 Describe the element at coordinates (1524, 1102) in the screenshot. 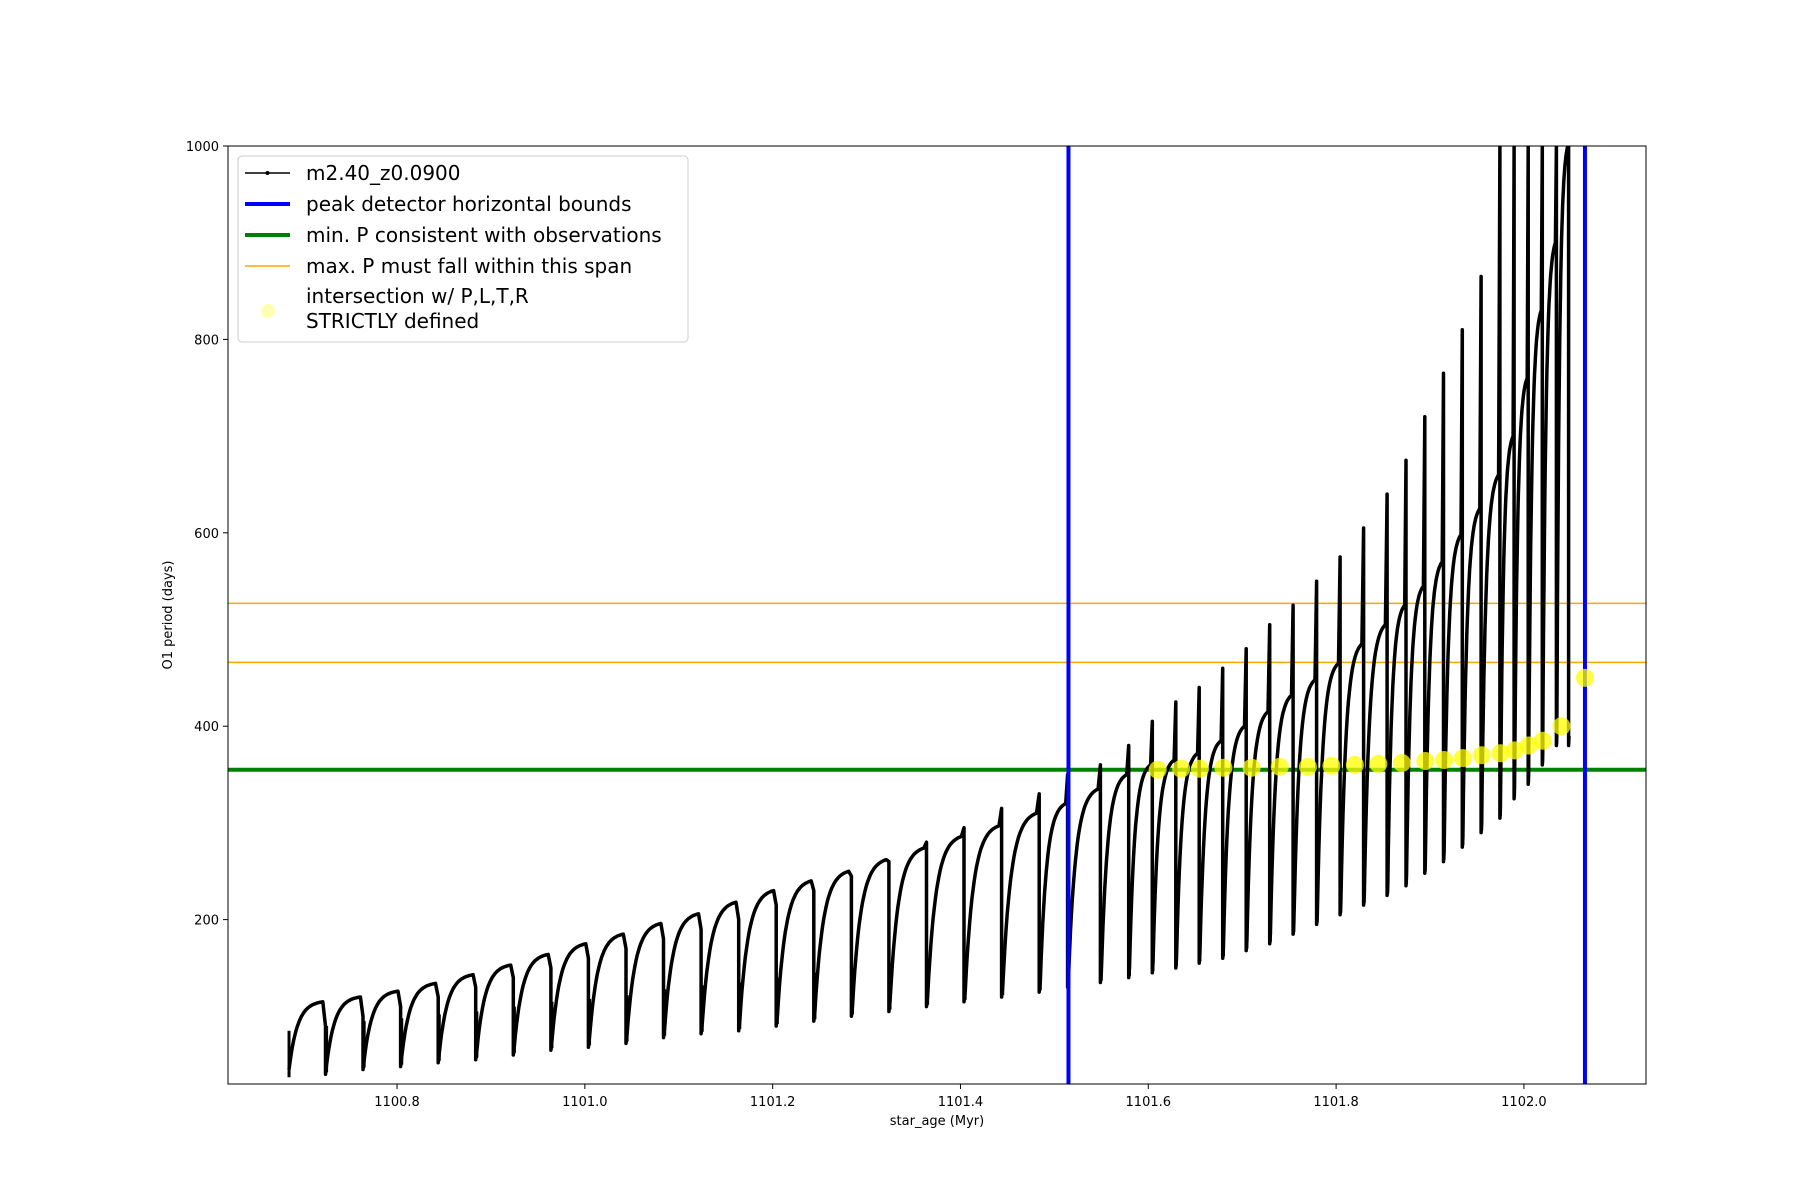

I see `x-tick-label: 1102.0` at that location.